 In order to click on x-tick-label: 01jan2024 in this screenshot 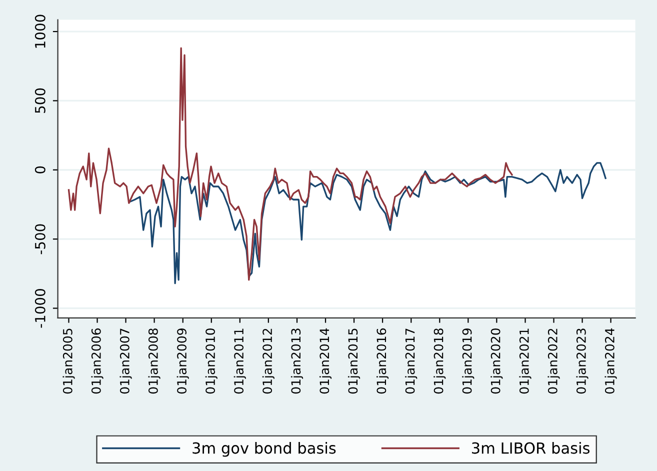, I will do `click(610, 361)`.